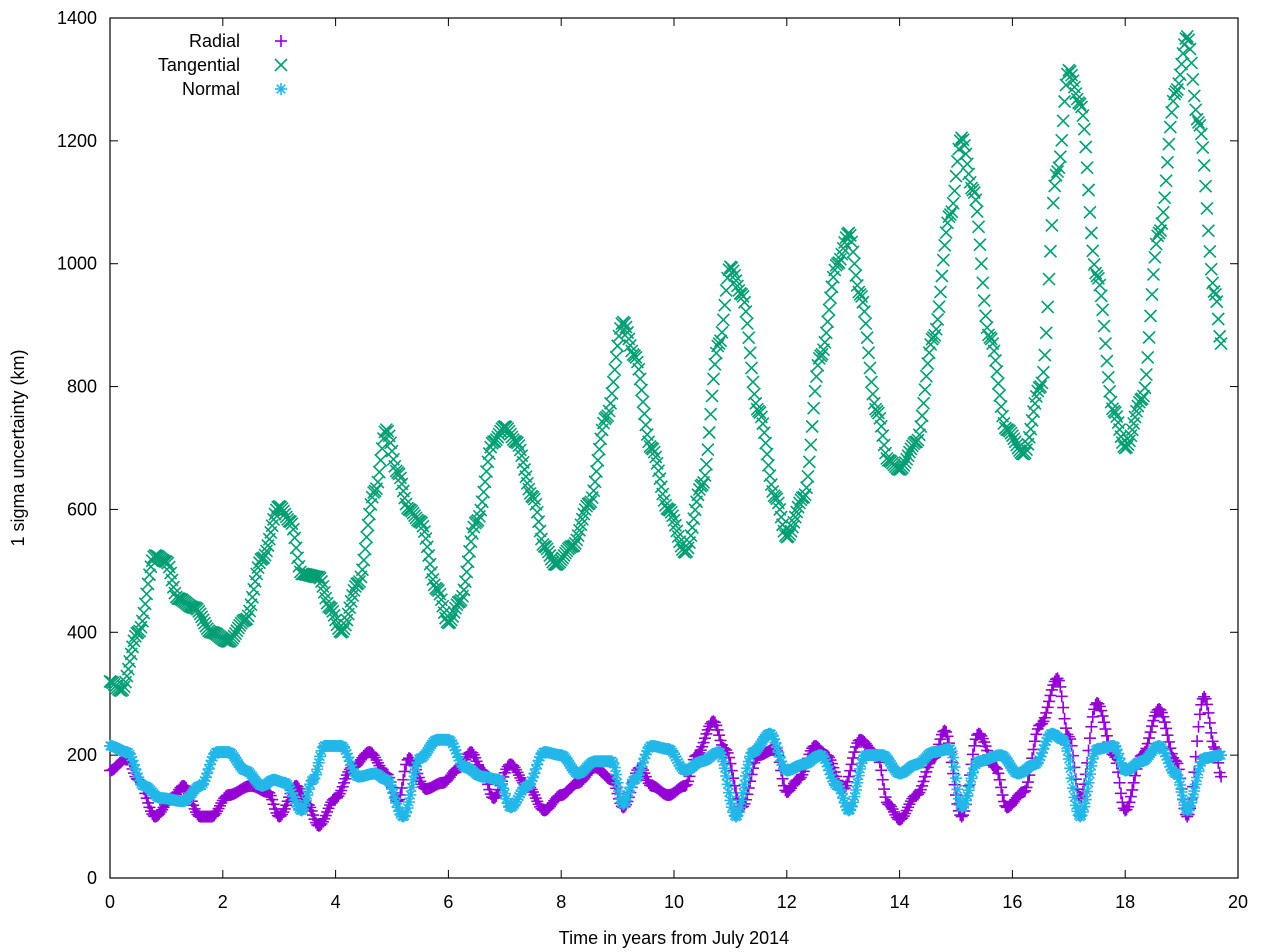 The height and width of the screenshot is (952, 1272). Describe the element at coordinates (223, 902) in the screenshot. I see `x-tick-label-1: 2` at that location.